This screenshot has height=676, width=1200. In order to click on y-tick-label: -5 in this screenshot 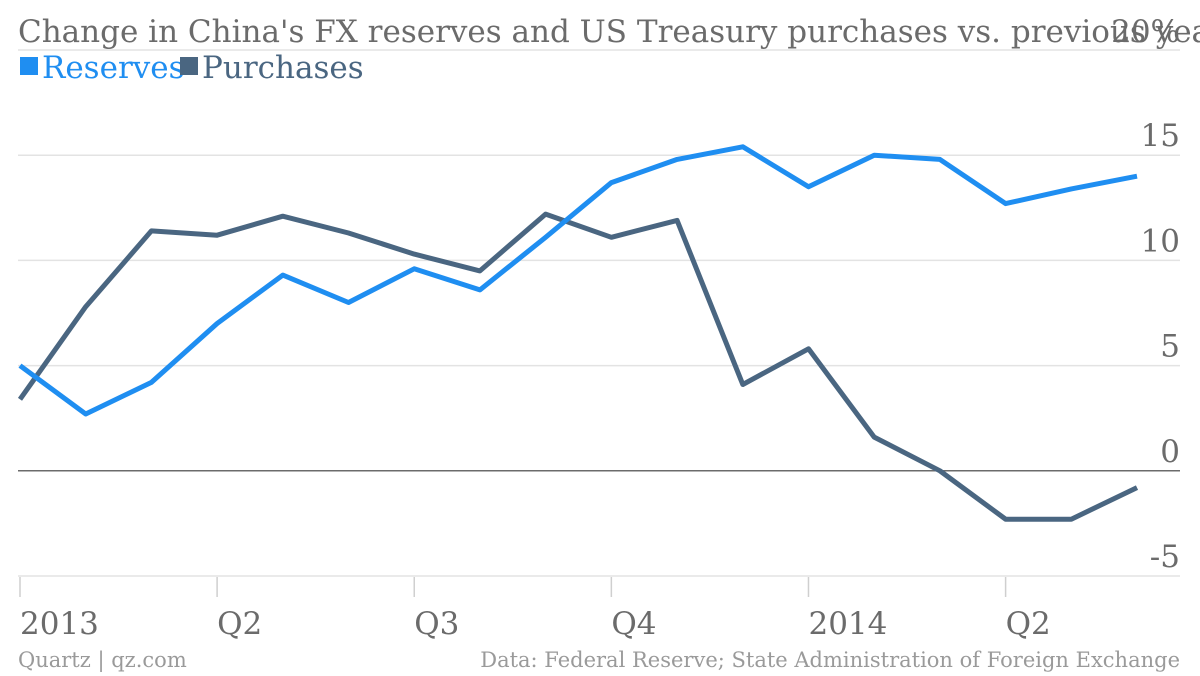, I will do `click(1165, 557)`.